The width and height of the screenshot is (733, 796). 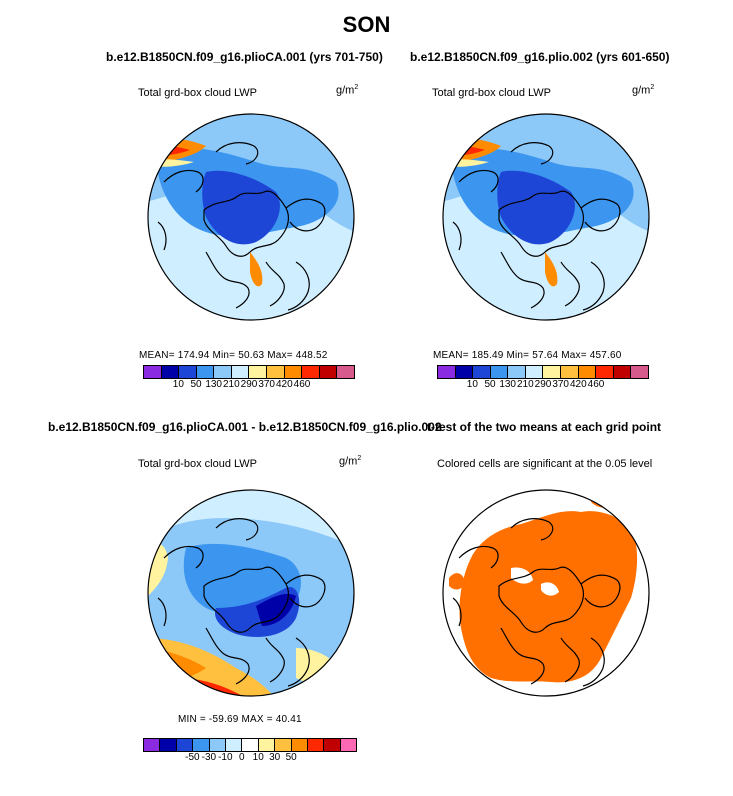 I want to click on panel-3-colorbar-swatches, so click(x=250, y=745).